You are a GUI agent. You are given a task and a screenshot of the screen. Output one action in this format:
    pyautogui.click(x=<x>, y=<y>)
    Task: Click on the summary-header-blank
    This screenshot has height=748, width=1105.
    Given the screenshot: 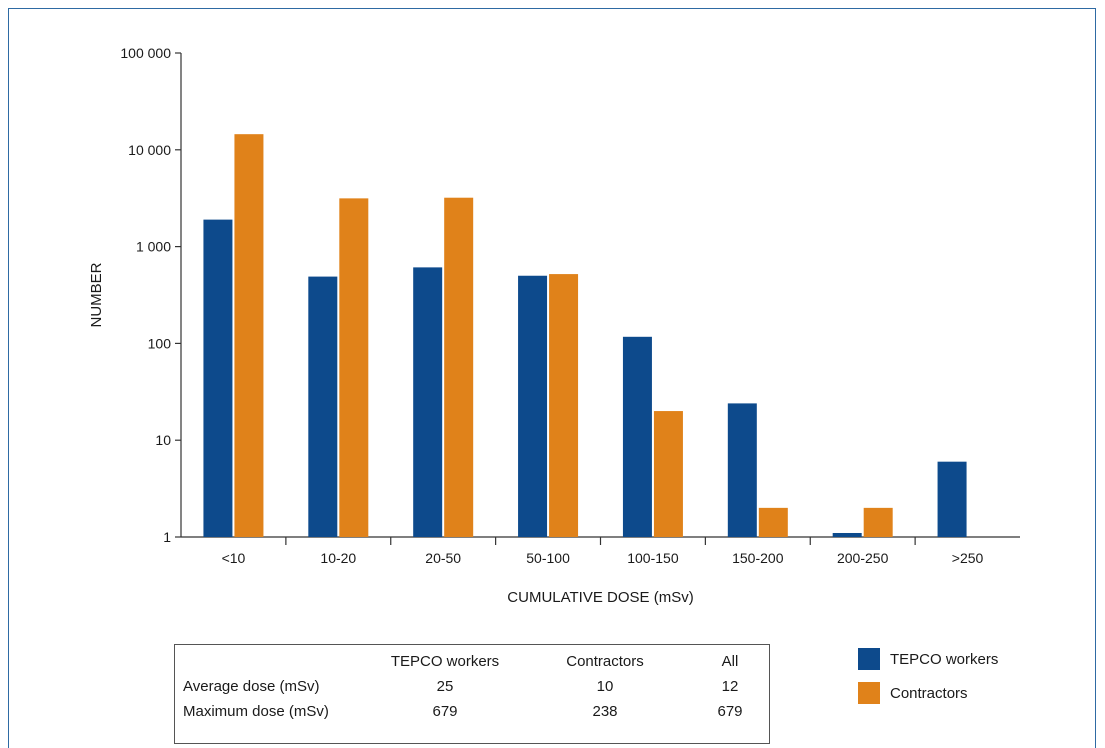 What is the action you would take?
    pyautogui.click(x=275, y=661)
    